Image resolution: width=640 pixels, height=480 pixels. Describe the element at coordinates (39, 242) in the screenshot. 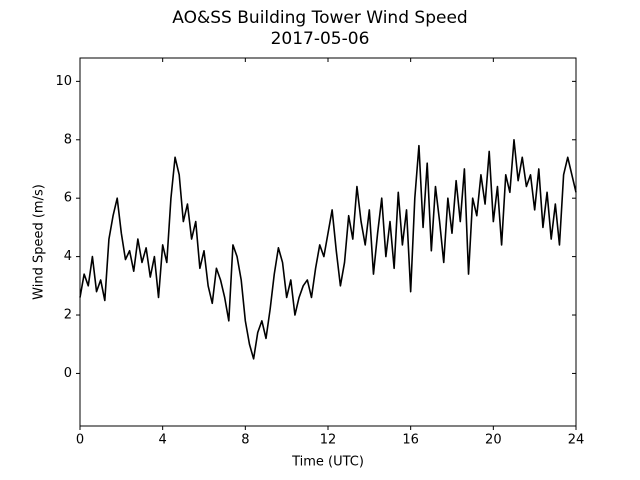

I see `y-axis-label: Wind Speed (m/s)` at that location.